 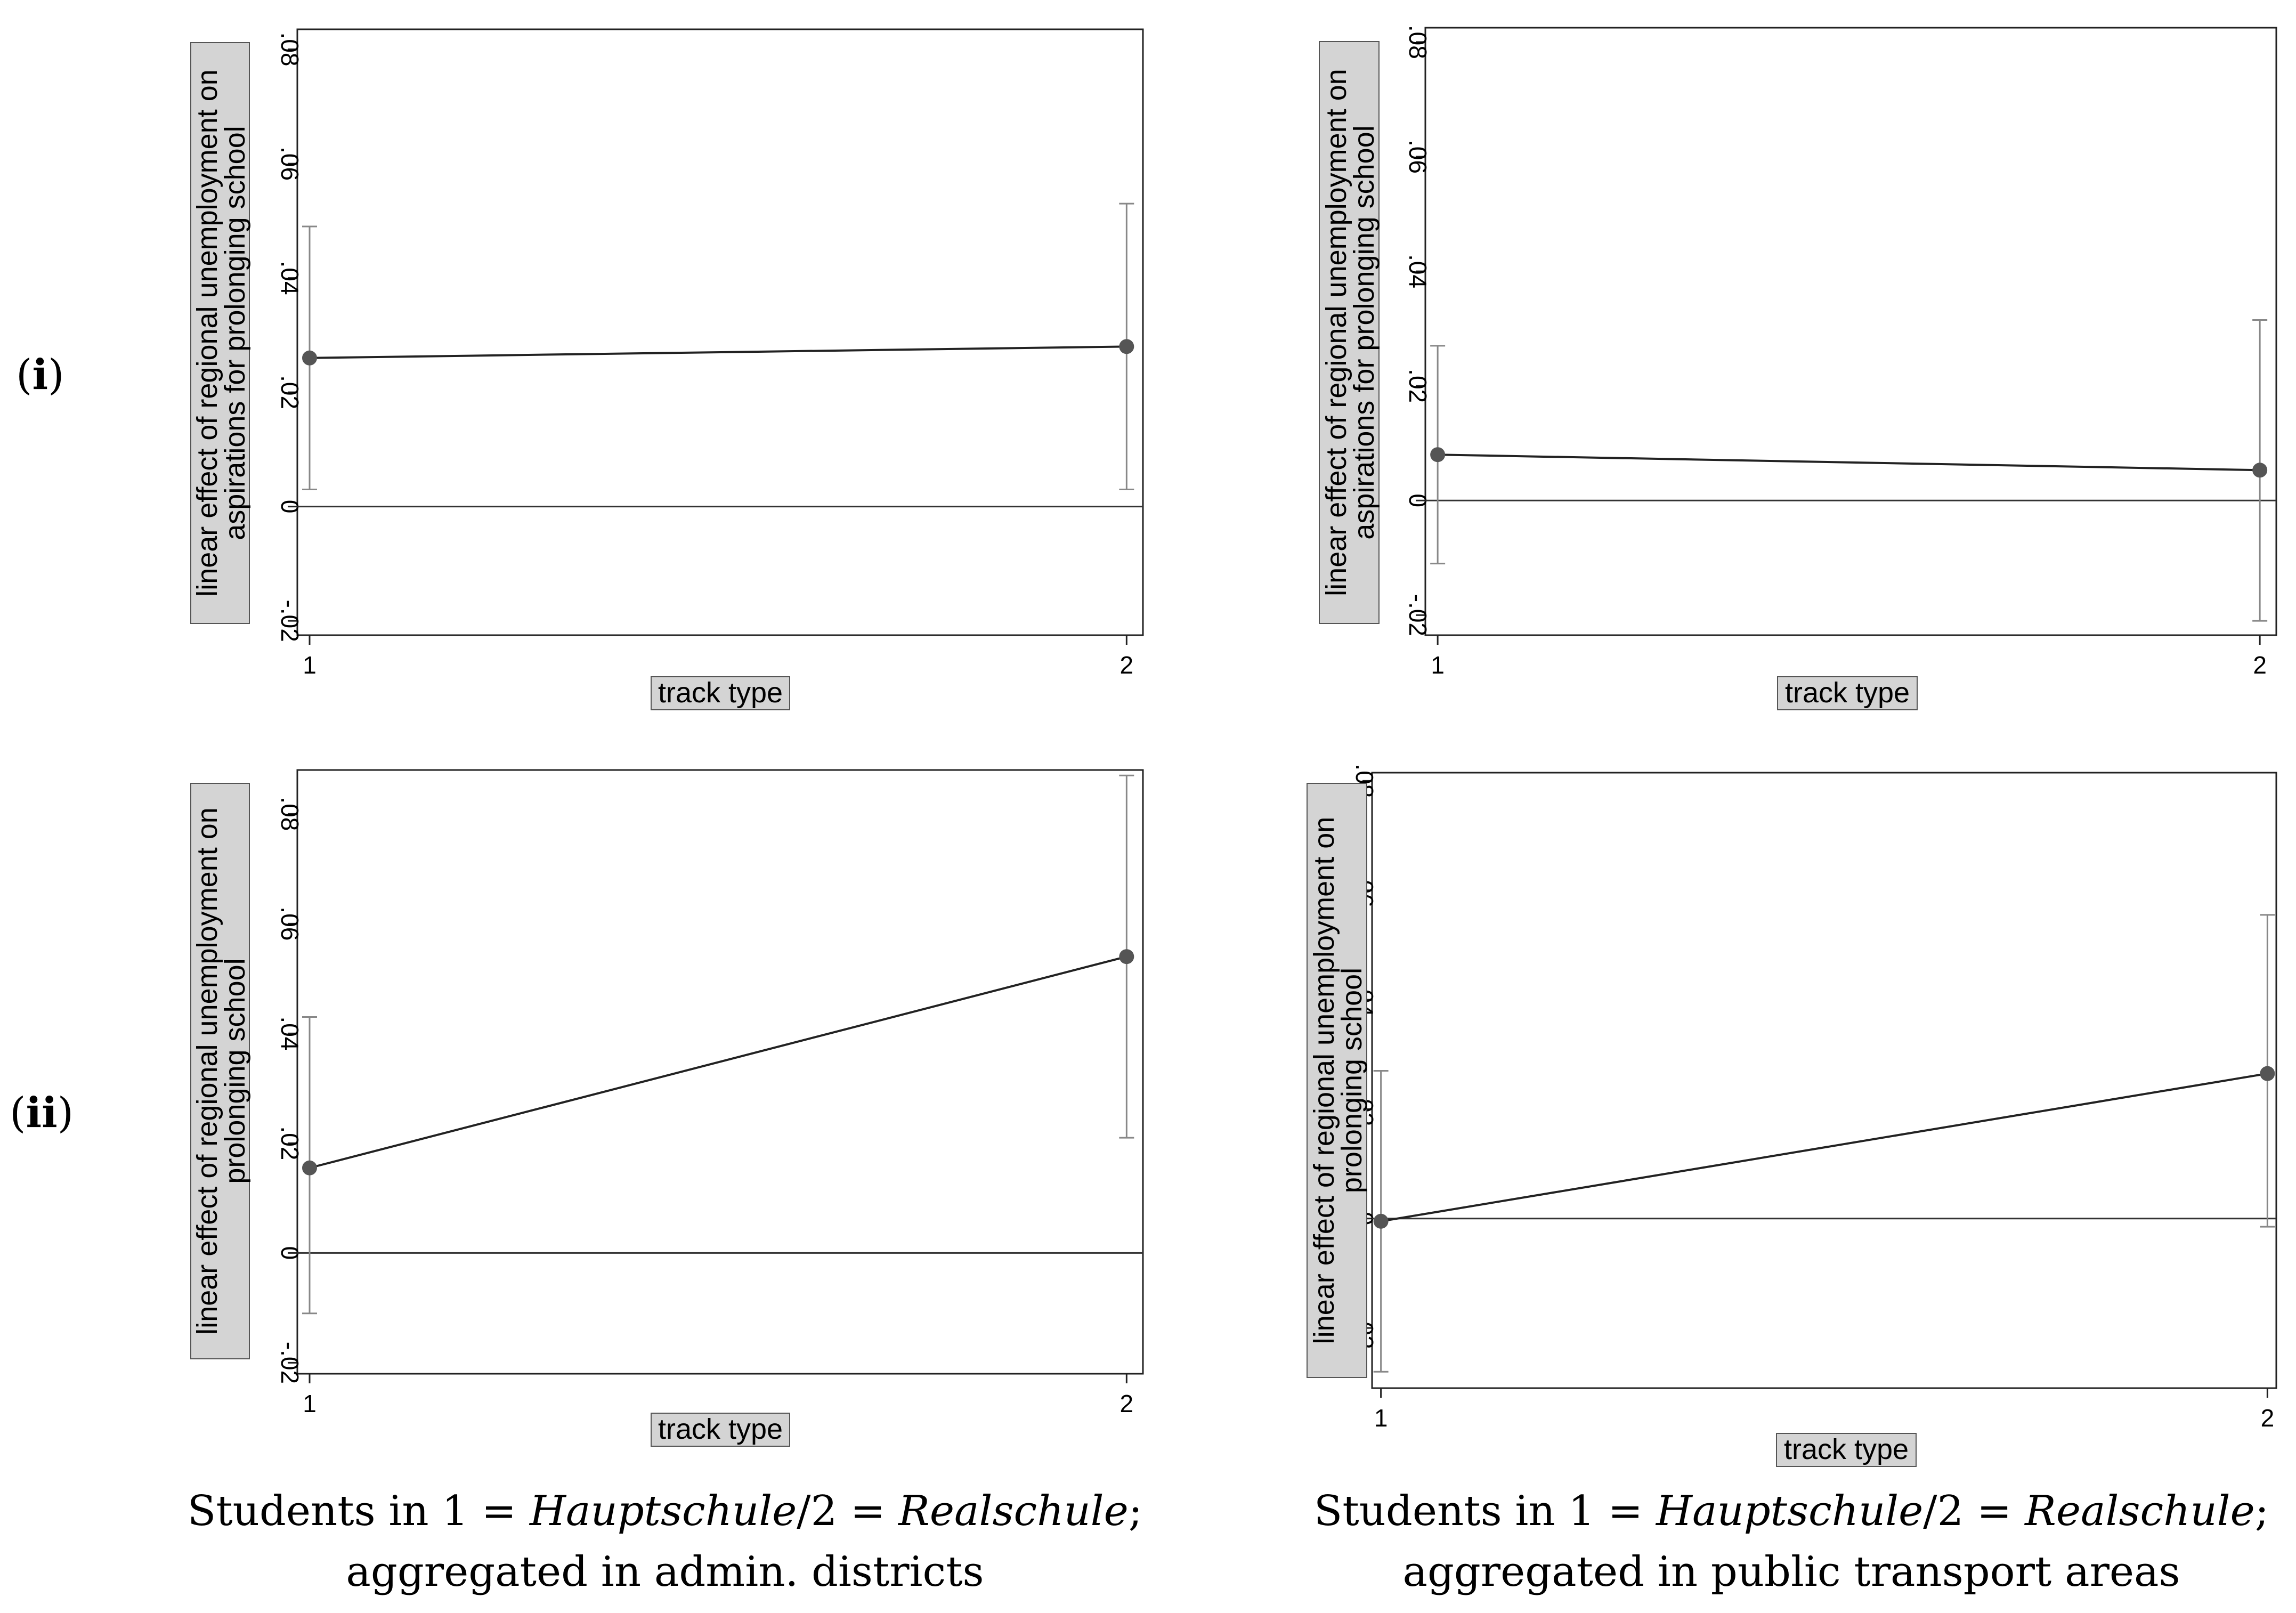 What do you see at coordinates (1791, 1572) in the screenshot?
I see `caption-right-line2: aggregated in public transport areas` at bounding box center [1791, 1572].